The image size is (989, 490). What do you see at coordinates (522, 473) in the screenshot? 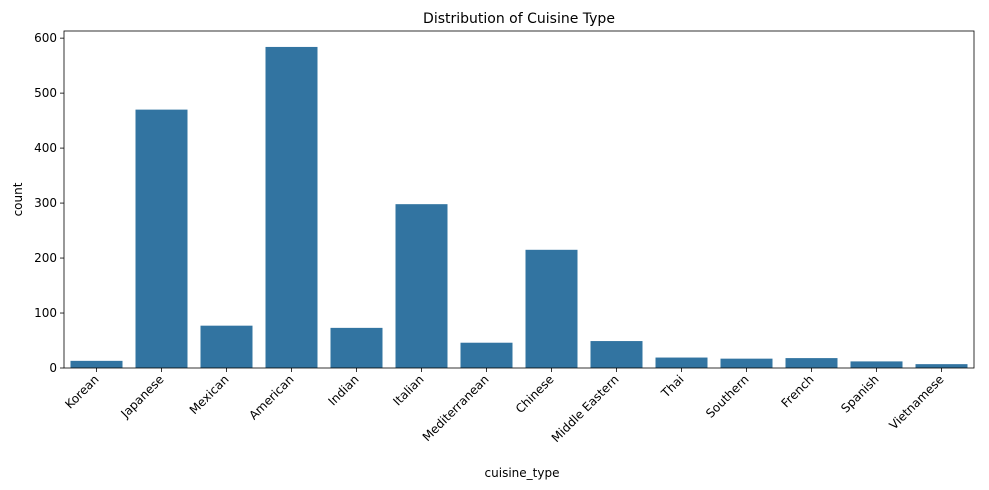
I see `x-axis-label: cuisine_type` at bounding box center [522, 473].